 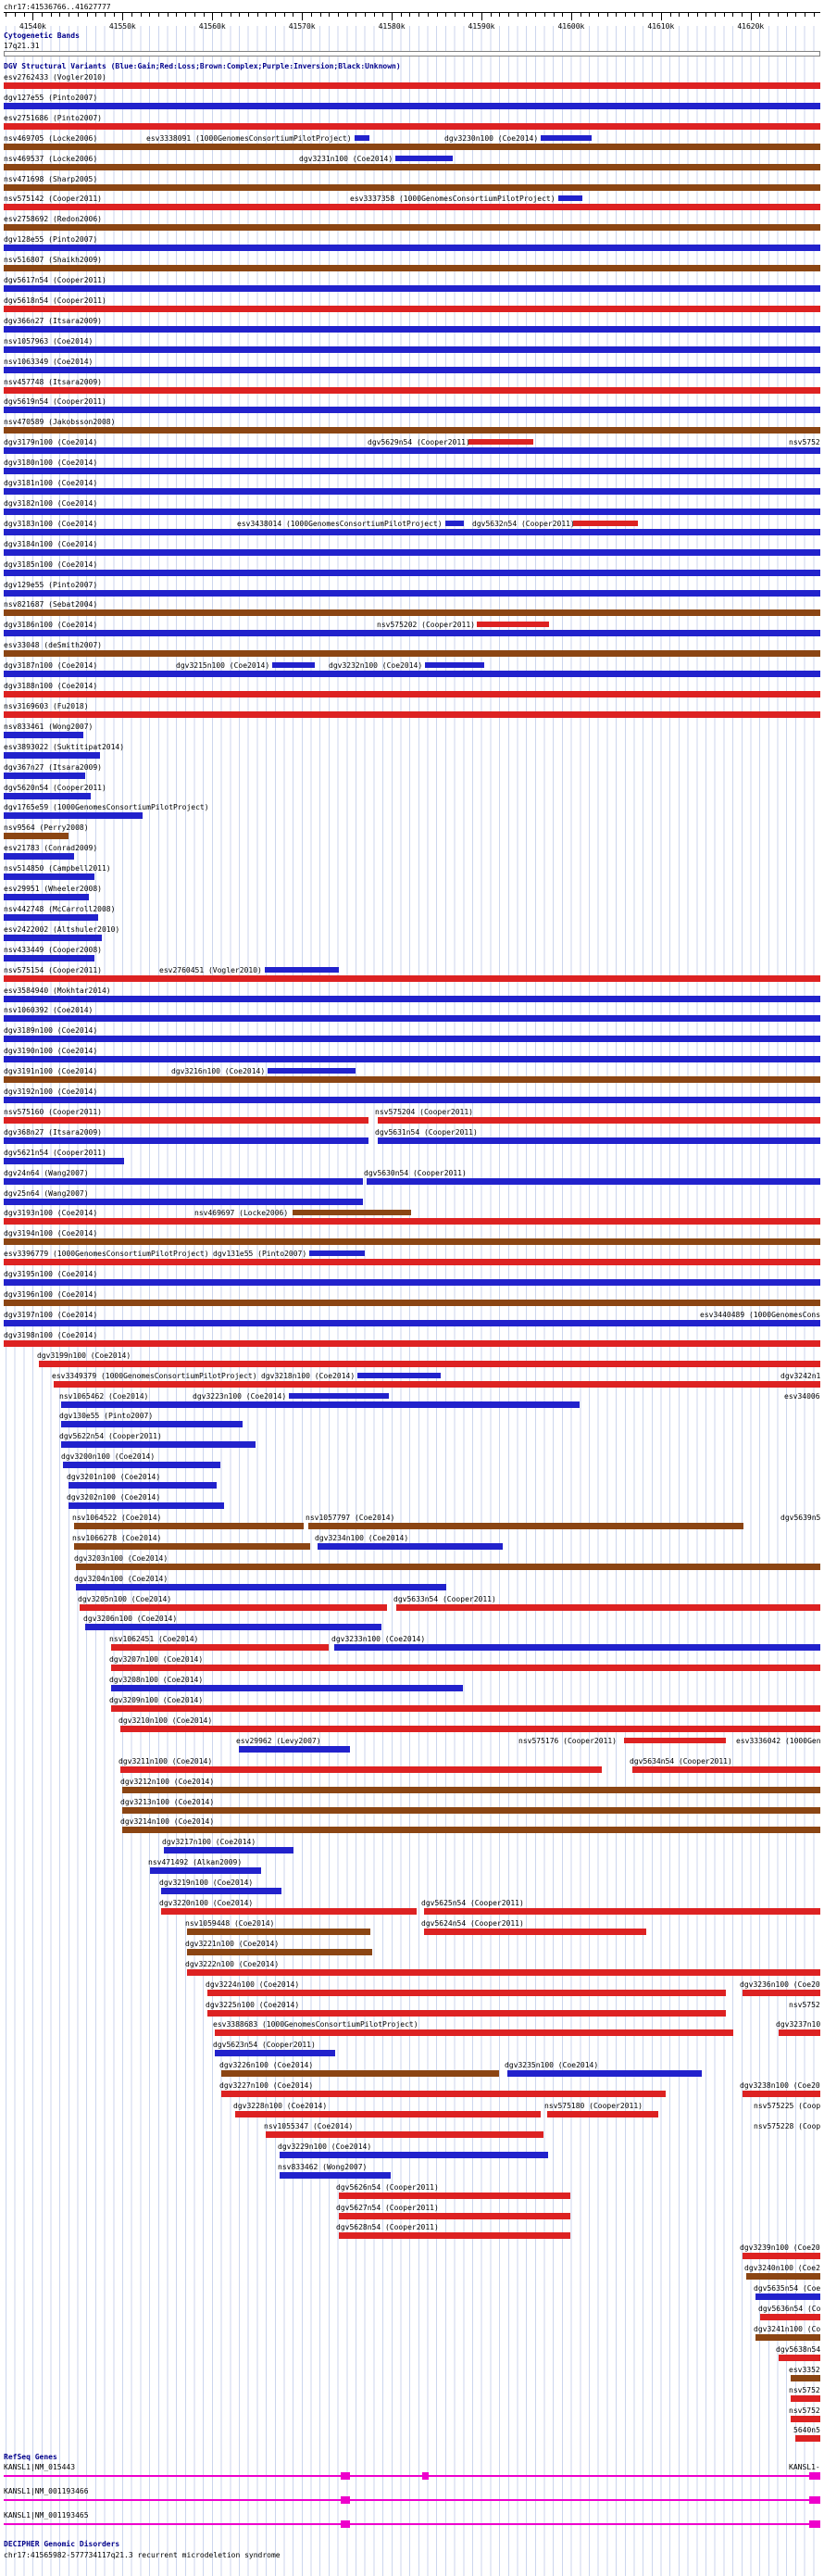 I want to click on variant-label: dgv3233n100 (Coe2014), so click(x=379, y=1639).